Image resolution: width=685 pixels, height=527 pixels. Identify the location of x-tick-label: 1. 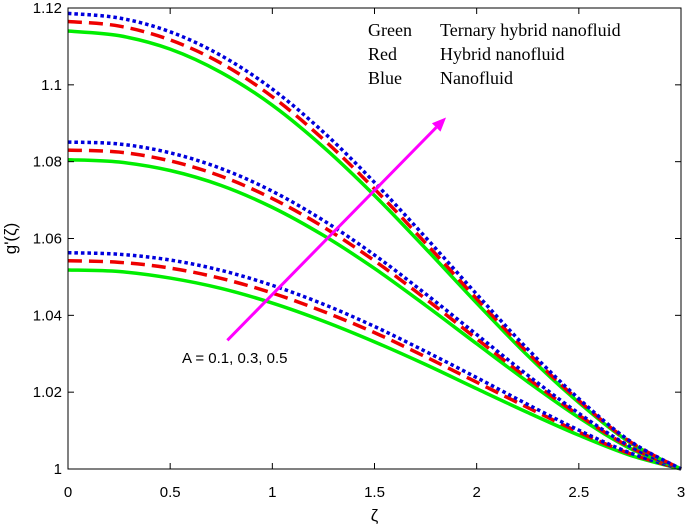
(272, 492).